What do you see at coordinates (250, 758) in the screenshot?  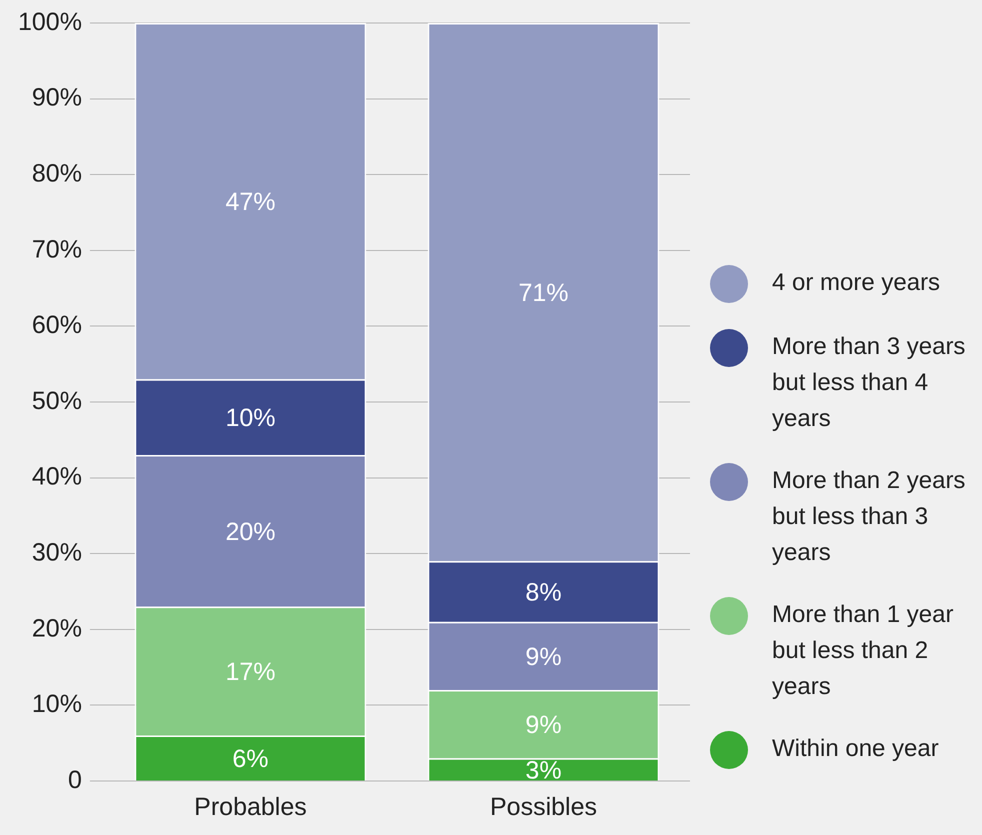 I see `data-label: 6%` at bounding box center [250, 758].